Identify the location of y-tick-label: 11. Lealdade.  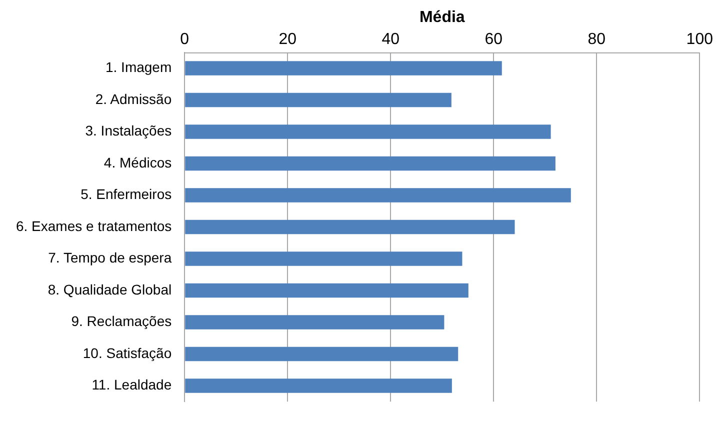
(132, 384).